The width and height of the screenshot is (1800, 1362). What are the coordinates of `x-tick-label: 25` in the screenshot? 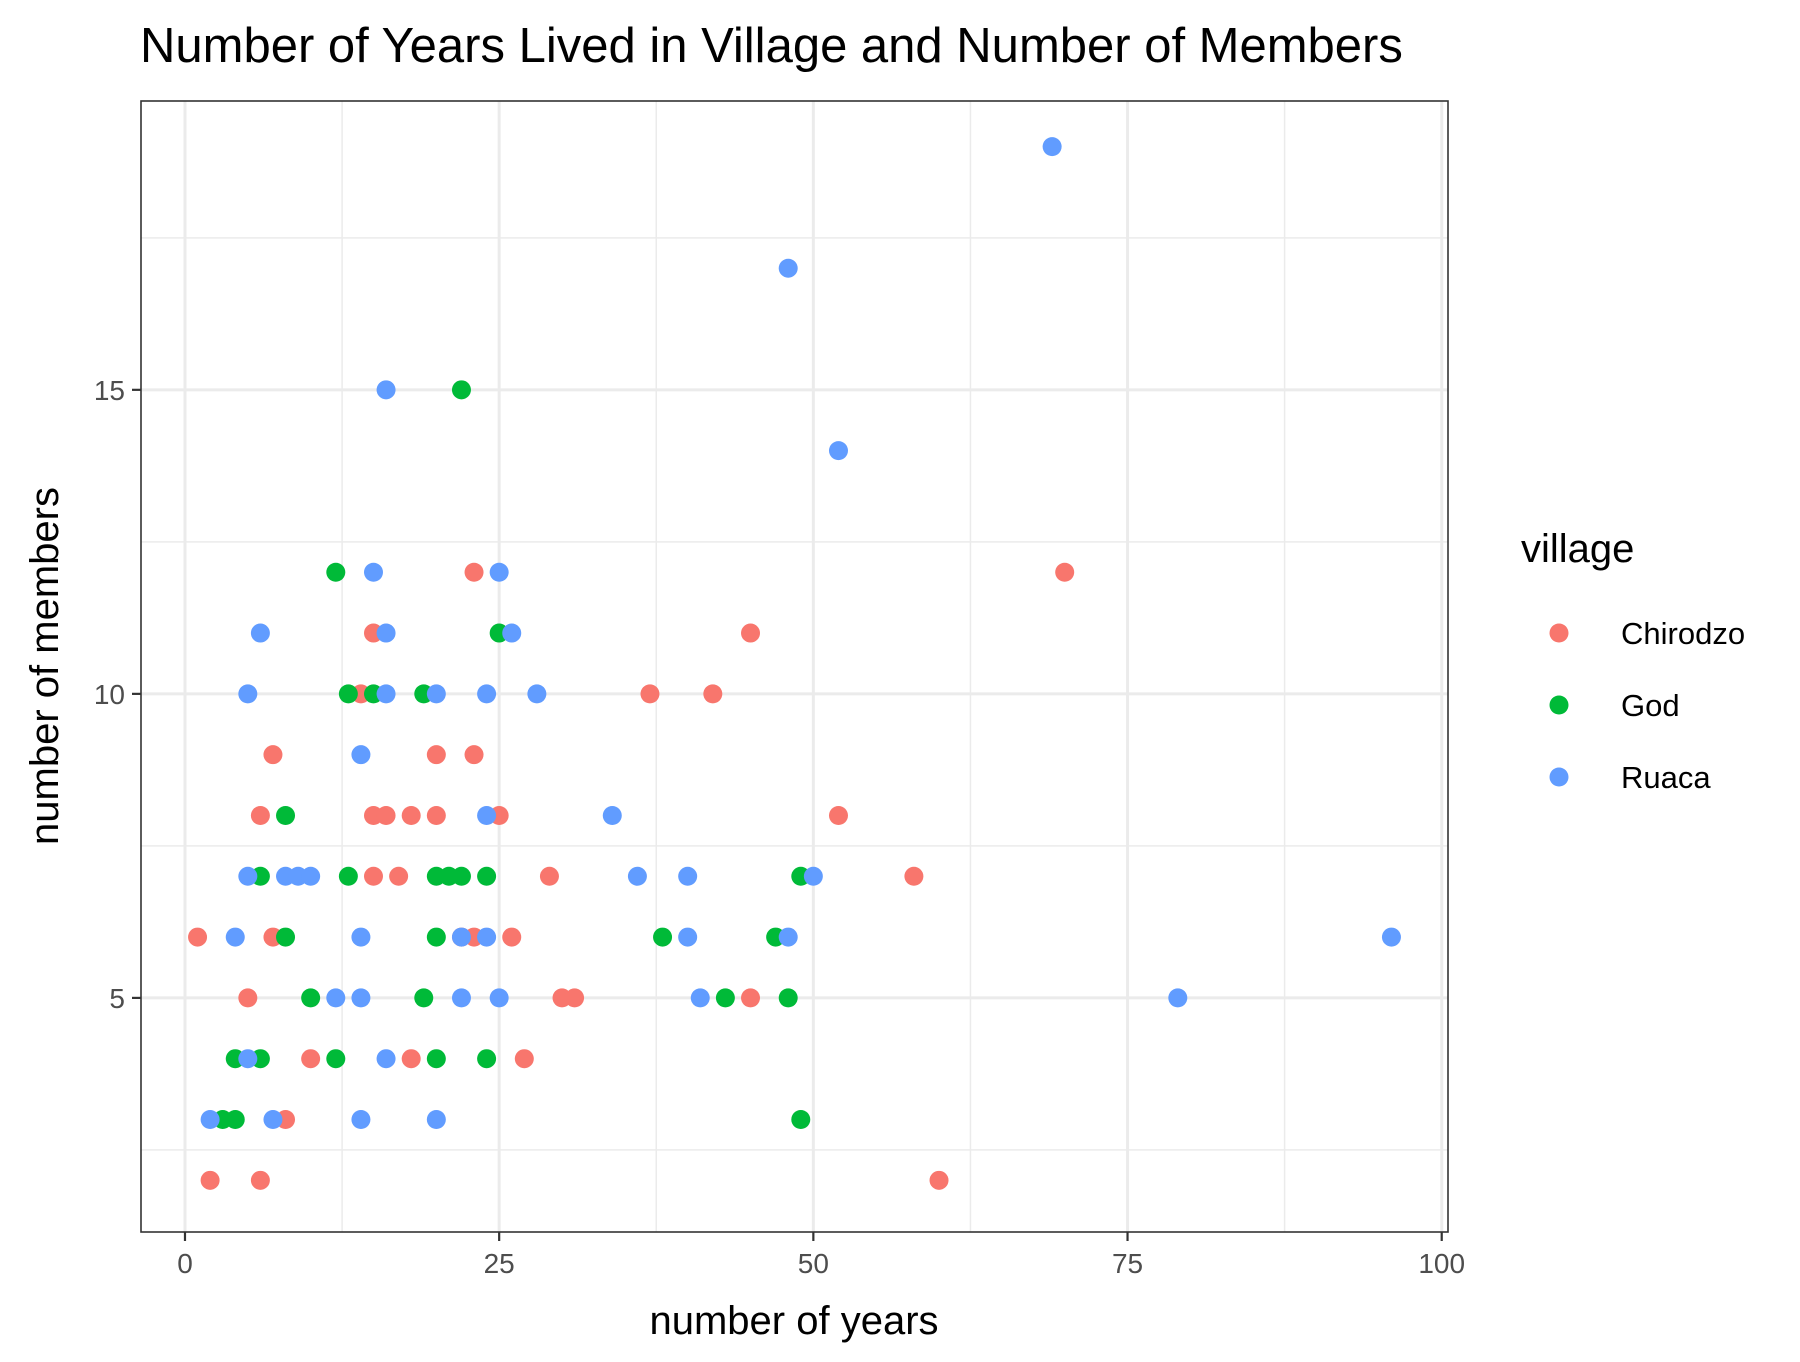 It's located at (499, 1263).